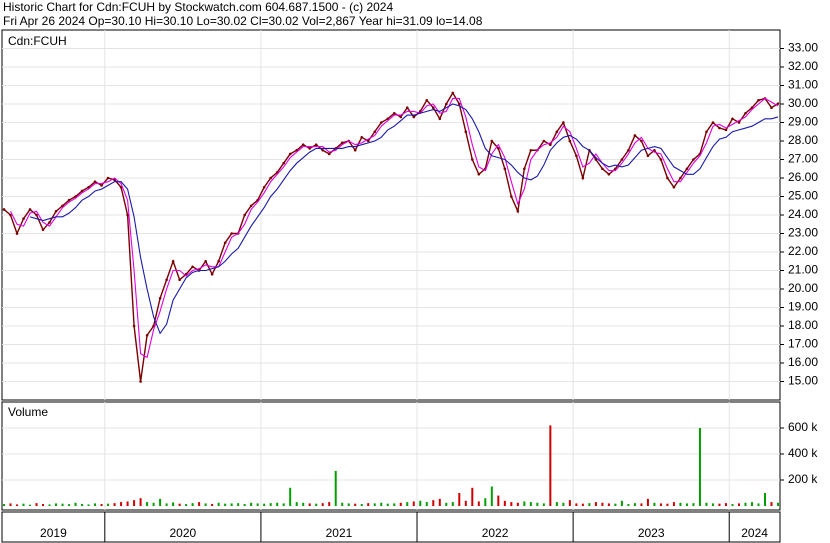 The height and width of the screenshot is (543, 830). I want to click on y-tick-label: 400 k, so click(803, 453).